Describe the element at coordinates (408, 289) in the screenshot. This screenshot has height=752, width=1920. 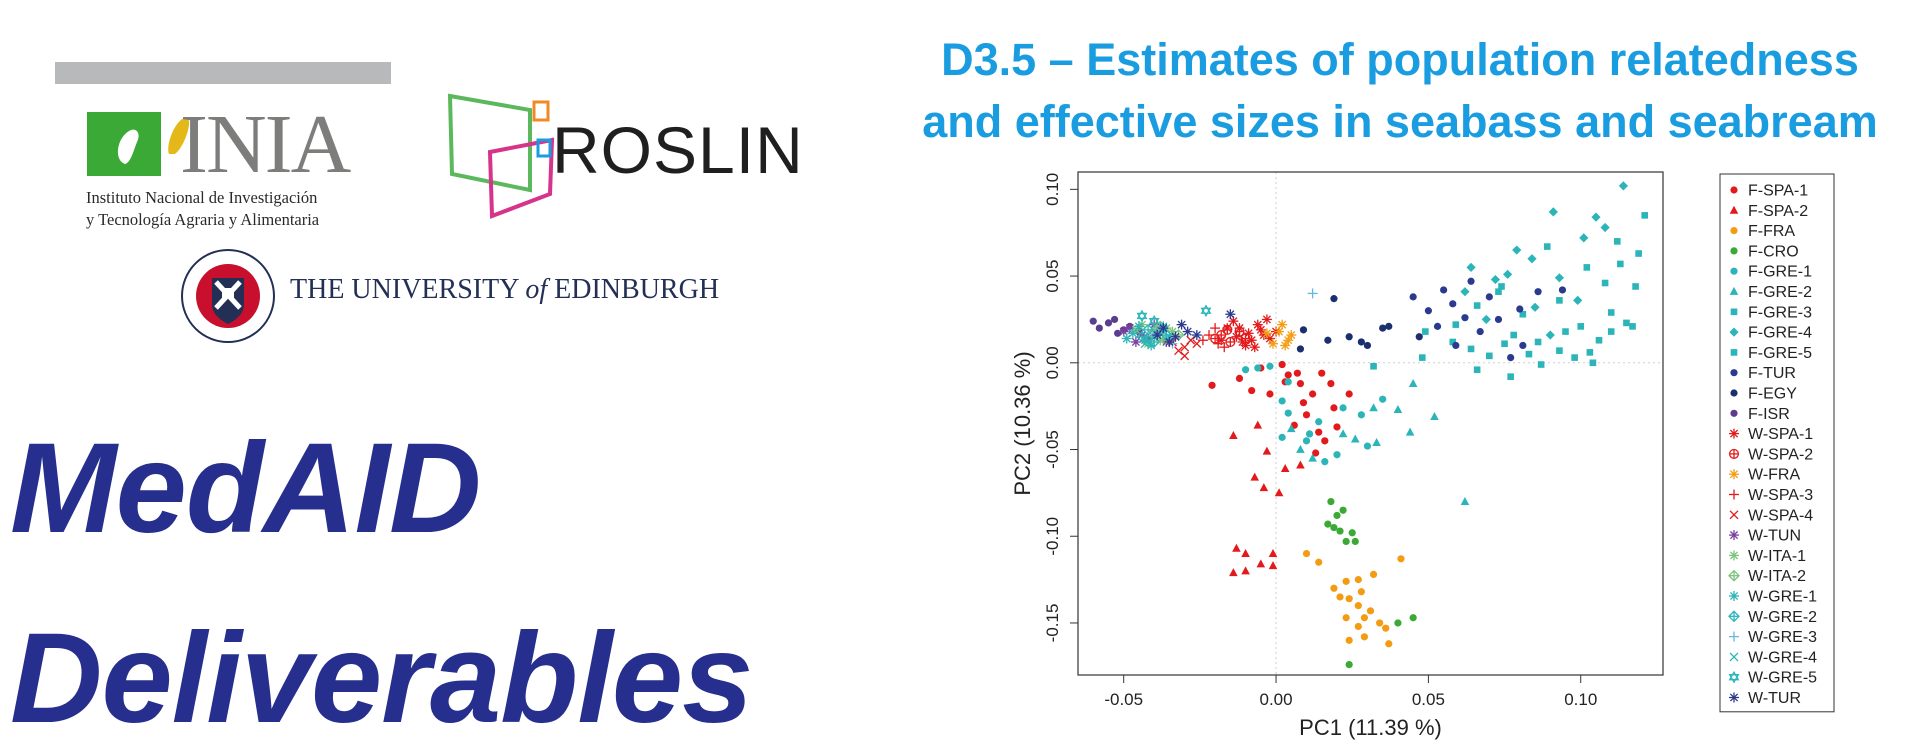
I see `university-name-prefix: THE UNIVERSITY` at that location.